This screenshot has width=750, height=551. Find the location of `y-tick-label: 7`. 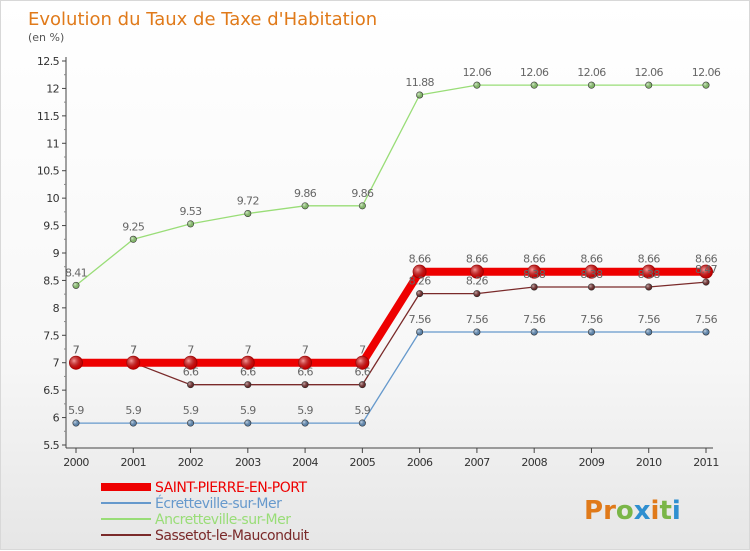

y-tick-label: 7 is located at coordinates (56, 363).